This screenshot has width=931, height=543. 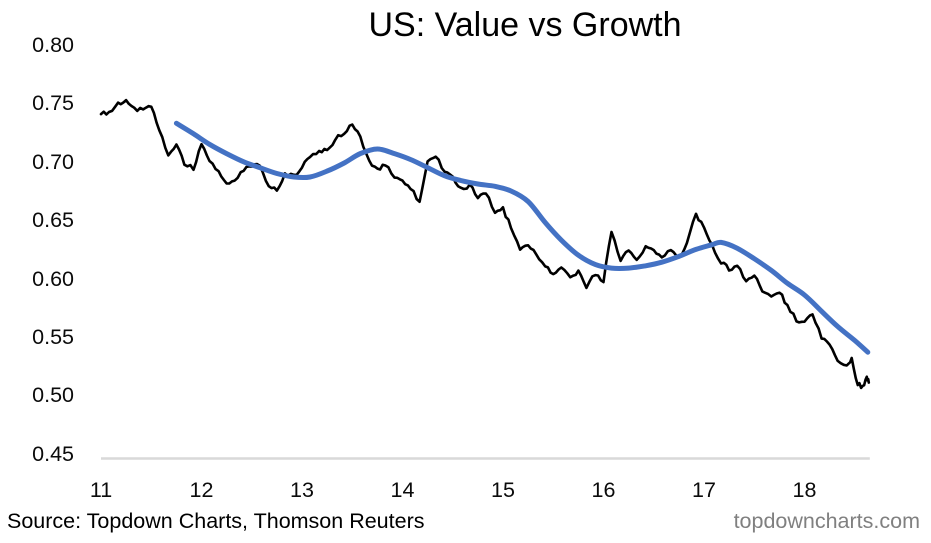 I want to click on x-tick-label: 12, so click(x=201, y=490).